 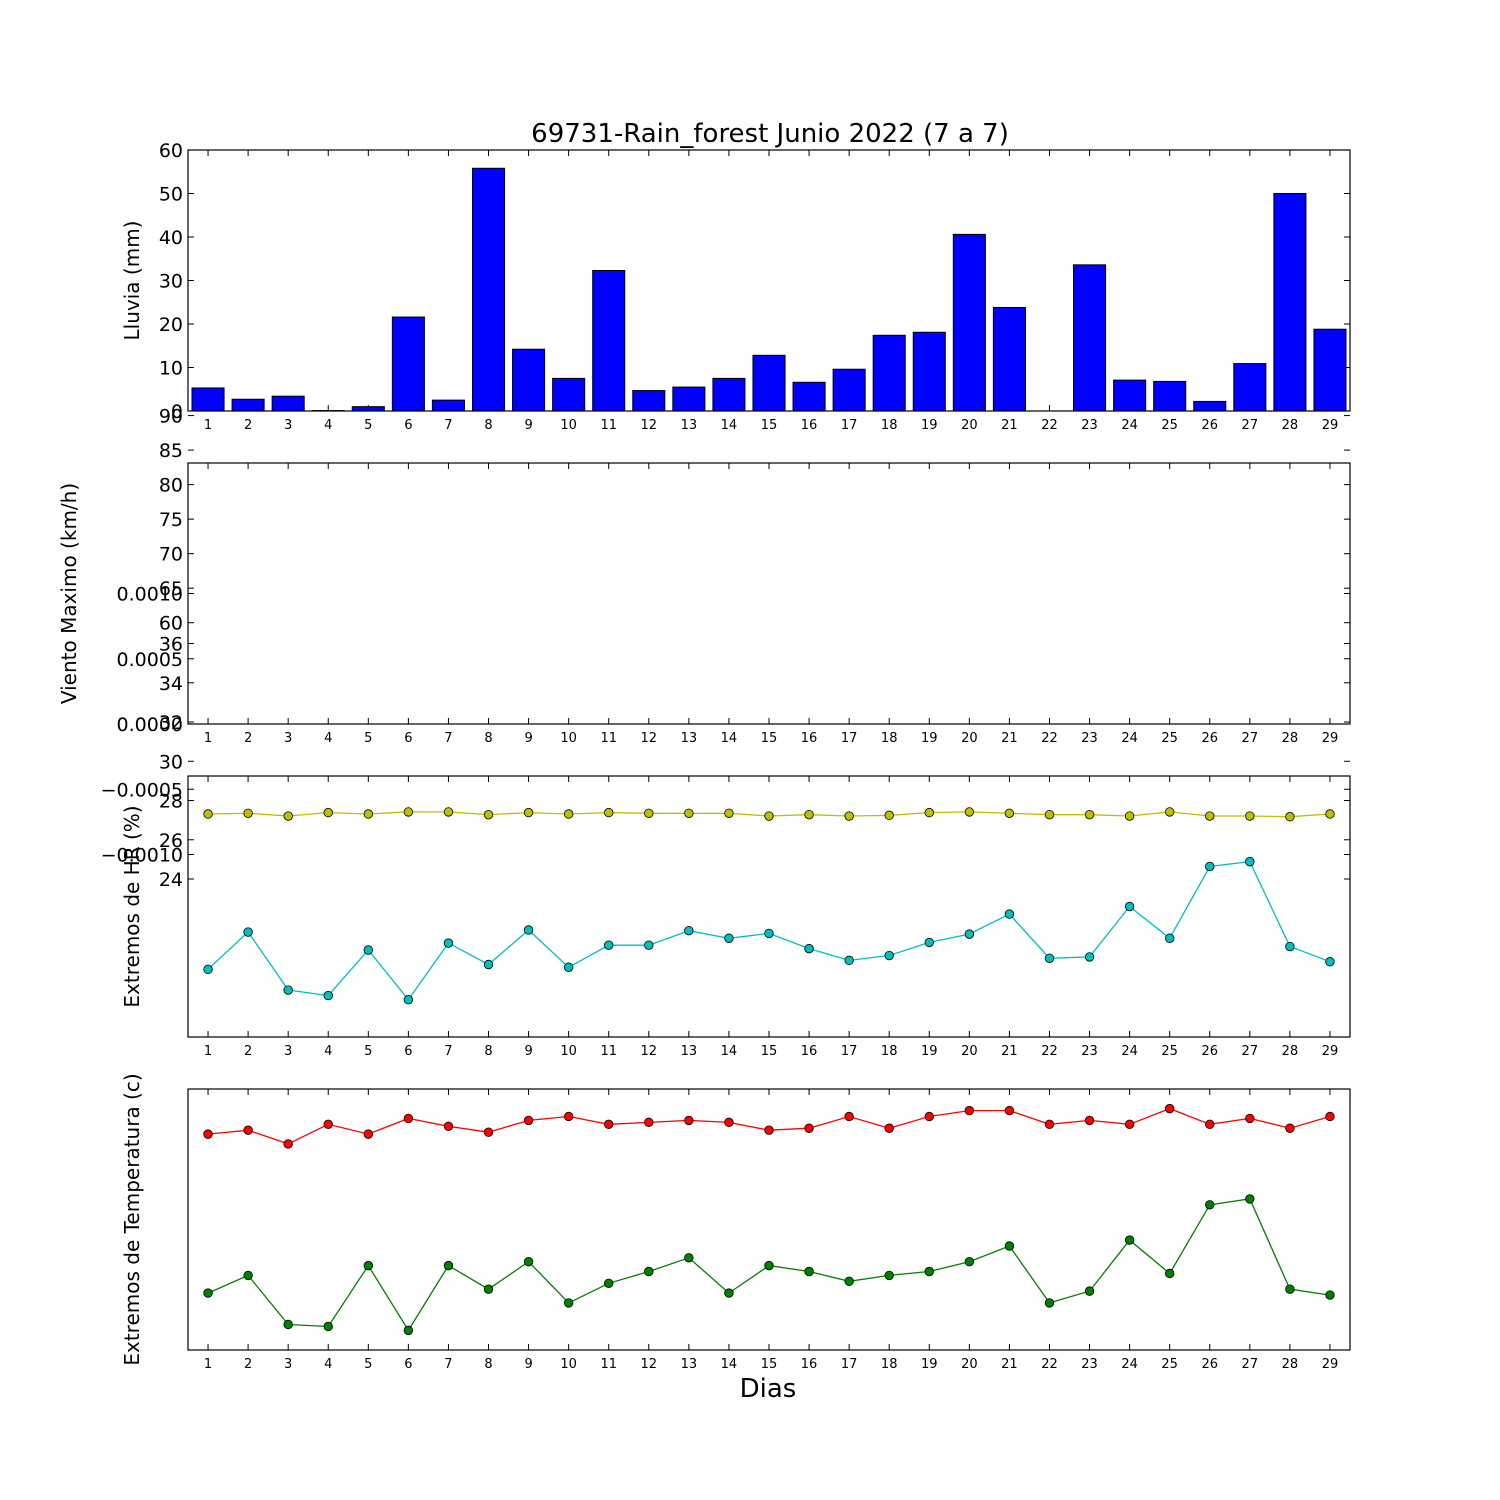 I want to click on hr-y-tick-label: 70, so click(x=171, y=555).